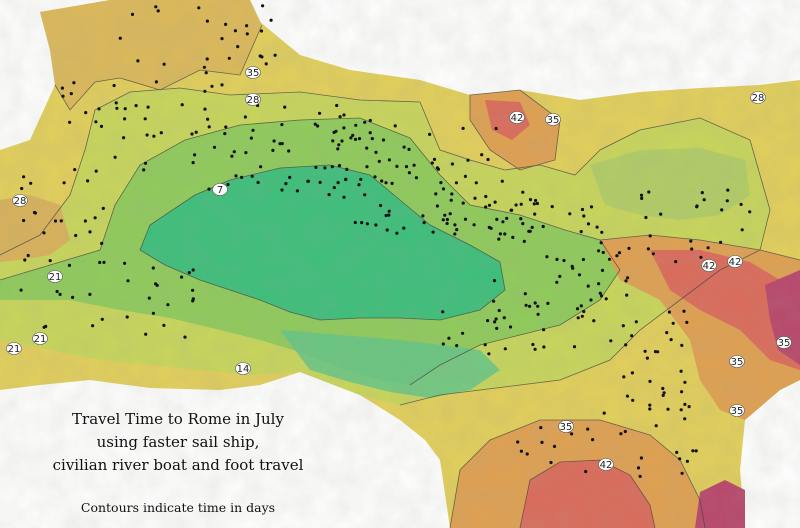  Describe the element at coordinates (253, 99) in the screenshot. I see `contour-label: 28` at that location.